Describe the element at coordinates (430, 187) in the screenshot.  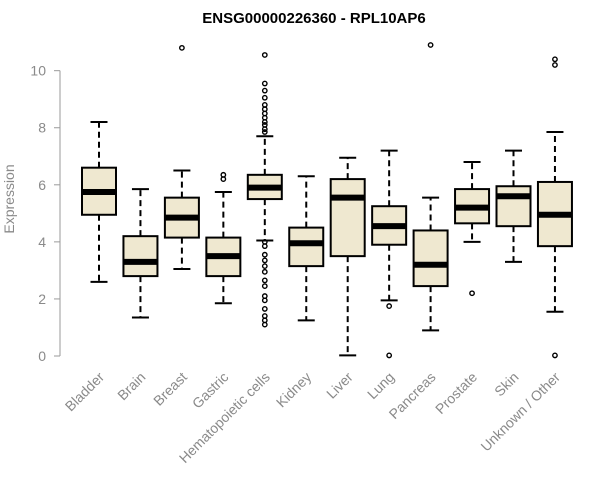
I see `box-pancreas` at that location.